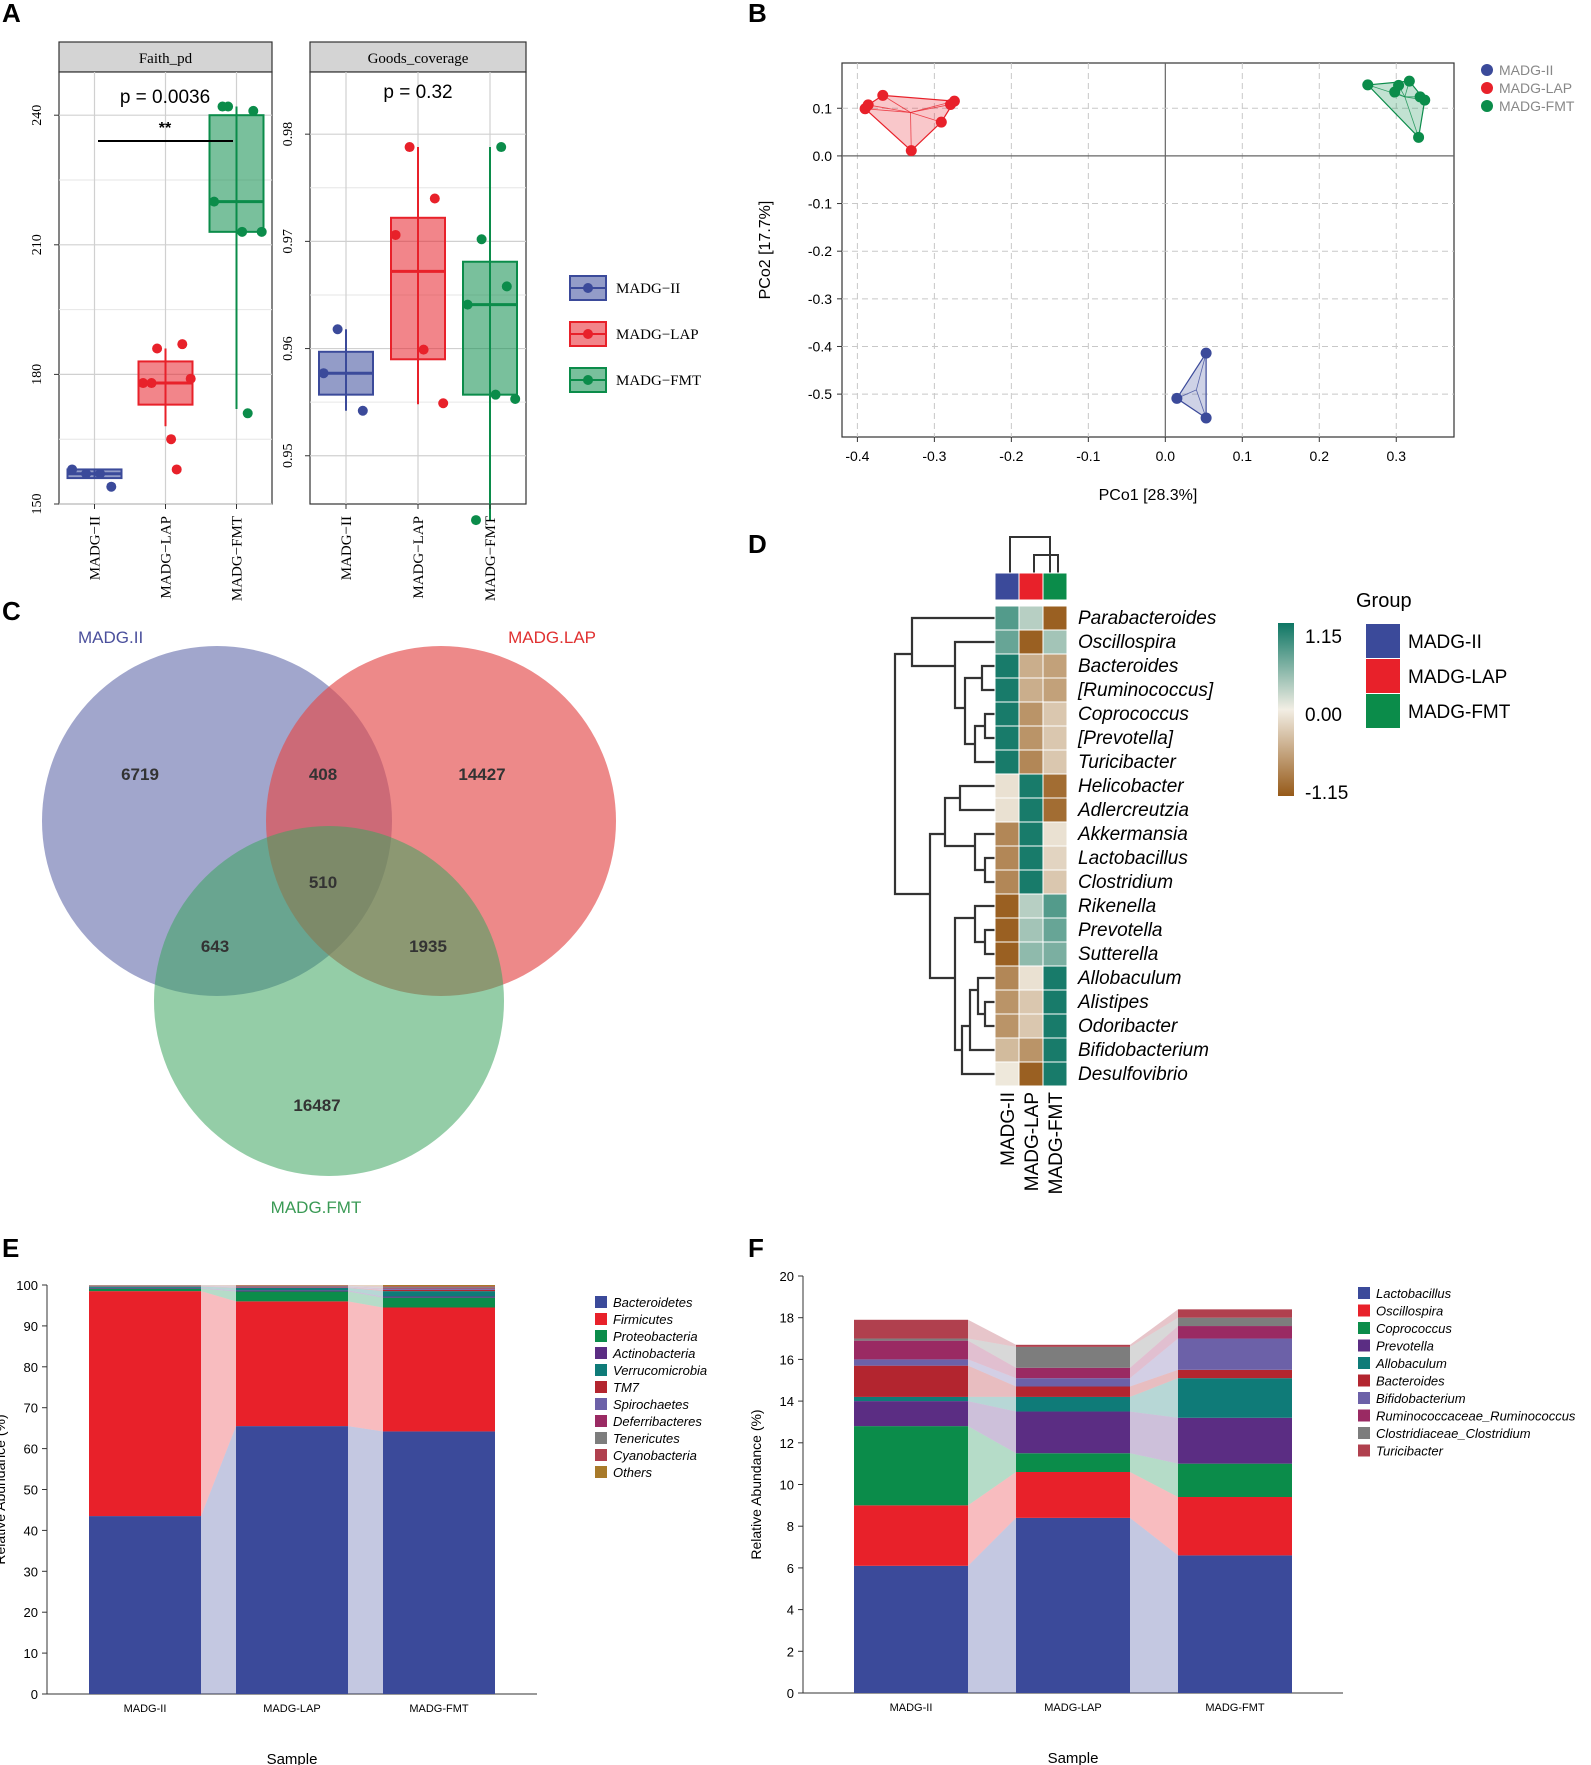 The width and height of the screenshot is (1591, 1765). I want to click on bar-segment-ruminococcaceae-ruminococcus, so click(1235, 1332).